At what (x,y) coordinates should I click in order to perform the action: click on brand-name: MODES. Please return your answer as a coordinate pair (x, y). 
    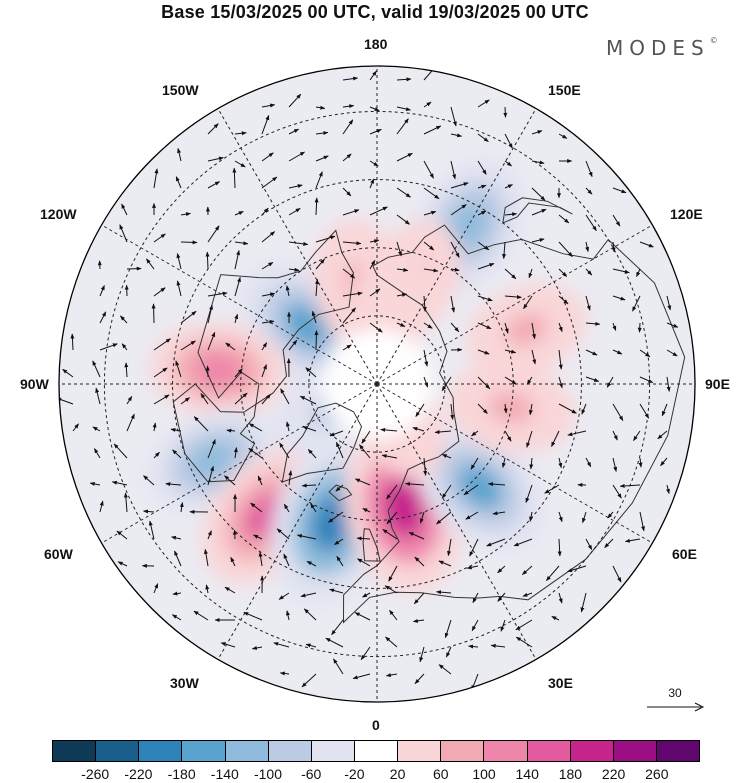
    Looking at the image, I should click on (658, 48).